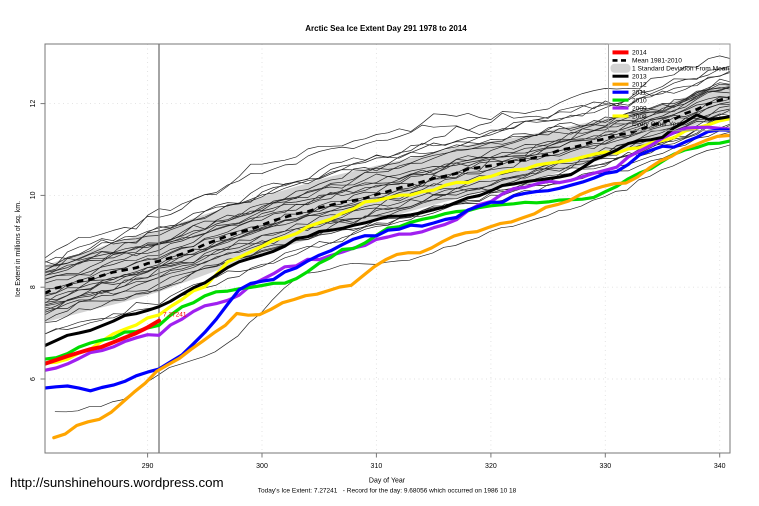 This screenshot has height=506, width=759. Describe the element at coordinates (33, 104) in the screenshot. I see `svg-text: 12` at that location.